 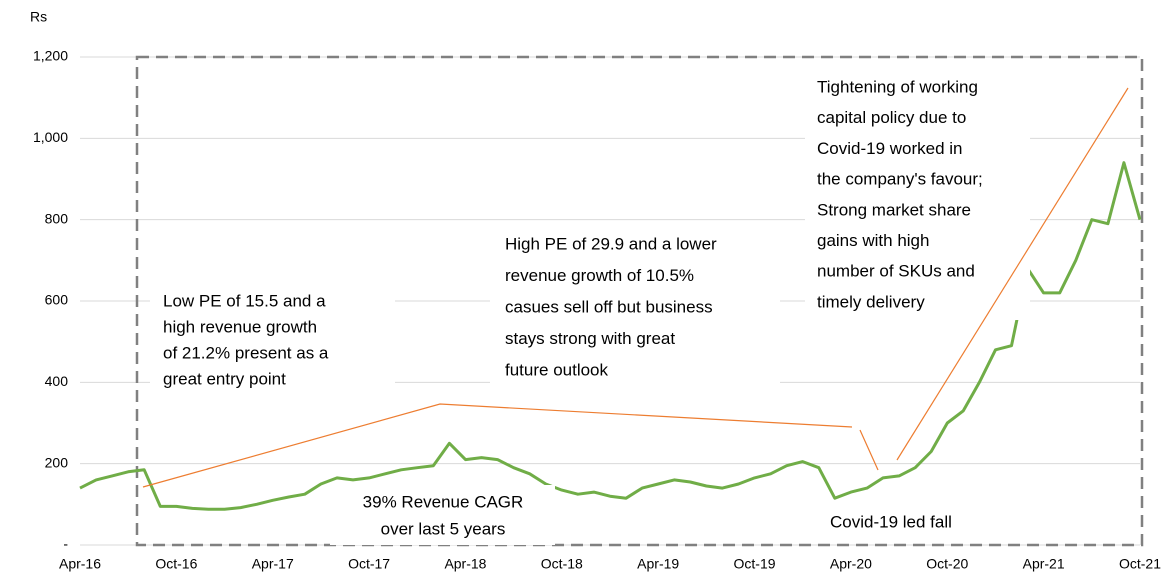 I want to click on y-tick-label: 800, so click(x=57, y=218).